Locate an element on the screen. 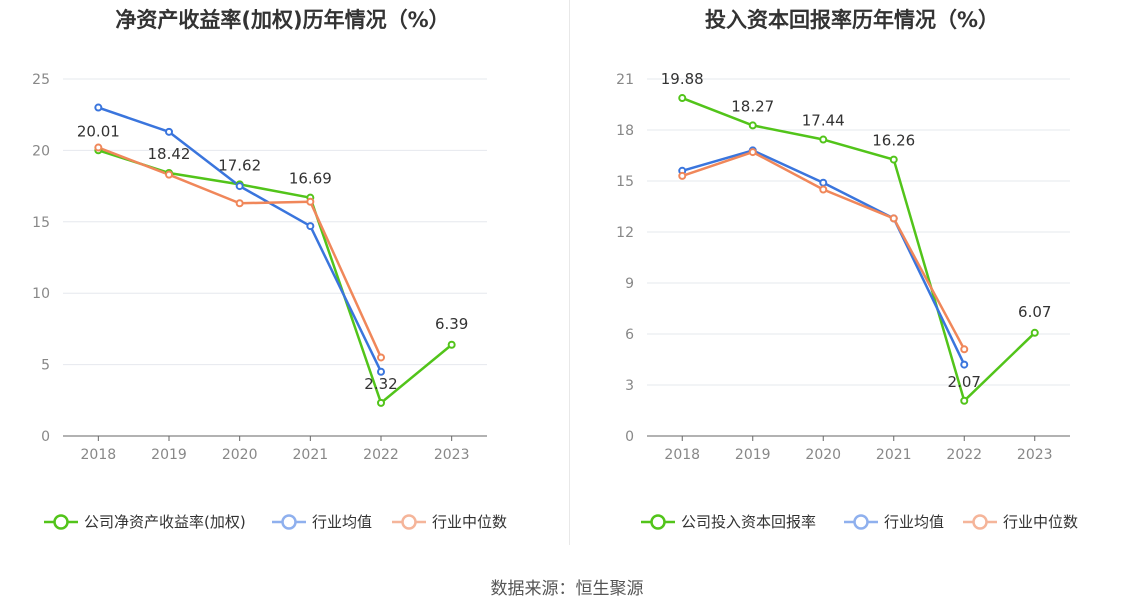 The height and width of the screenshot is (612, 1134). data-label: 6.39 is located at coordinates (451, 324).